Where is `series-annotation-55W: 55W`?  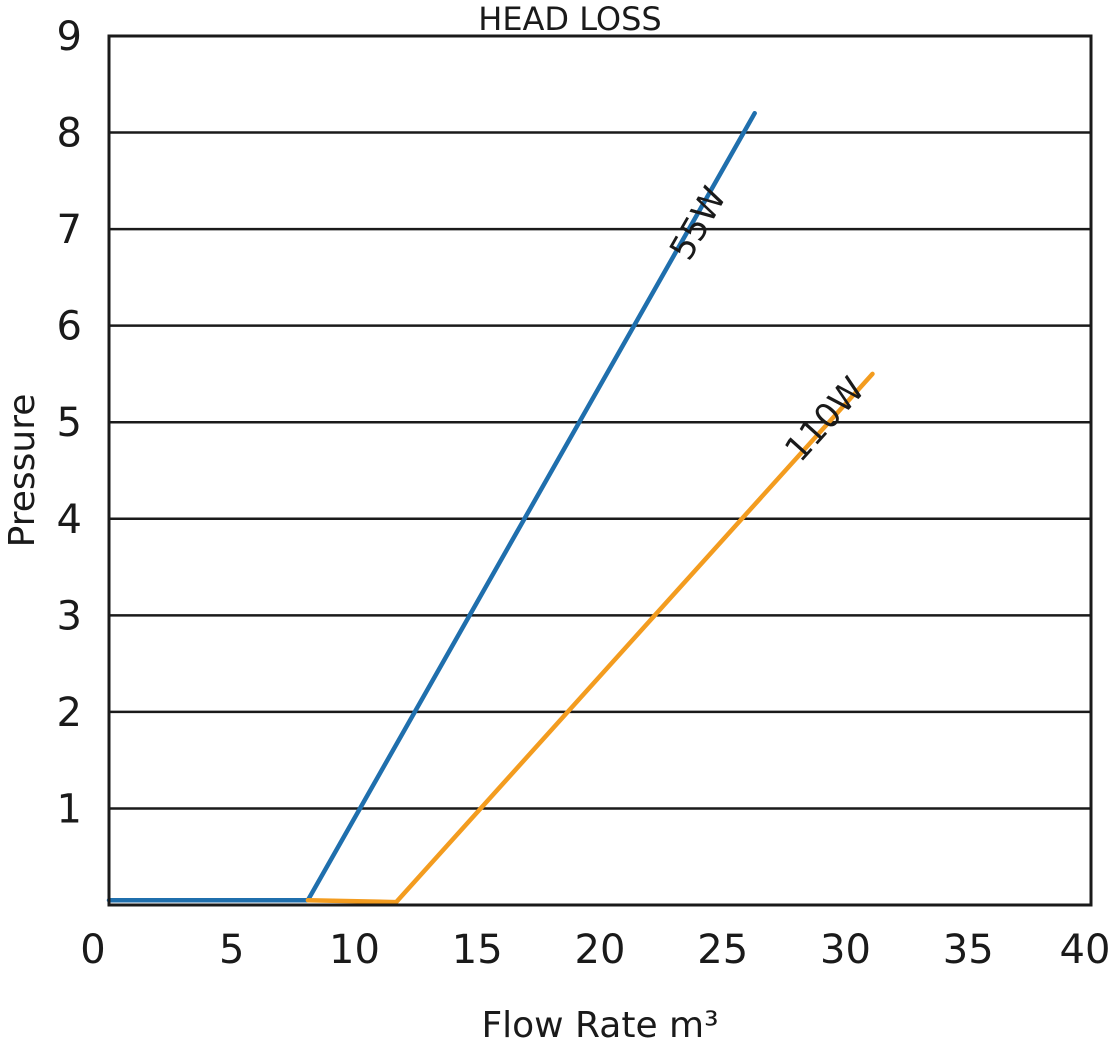 series-annotation-55W: 55W is located at coordinates (698, 223).